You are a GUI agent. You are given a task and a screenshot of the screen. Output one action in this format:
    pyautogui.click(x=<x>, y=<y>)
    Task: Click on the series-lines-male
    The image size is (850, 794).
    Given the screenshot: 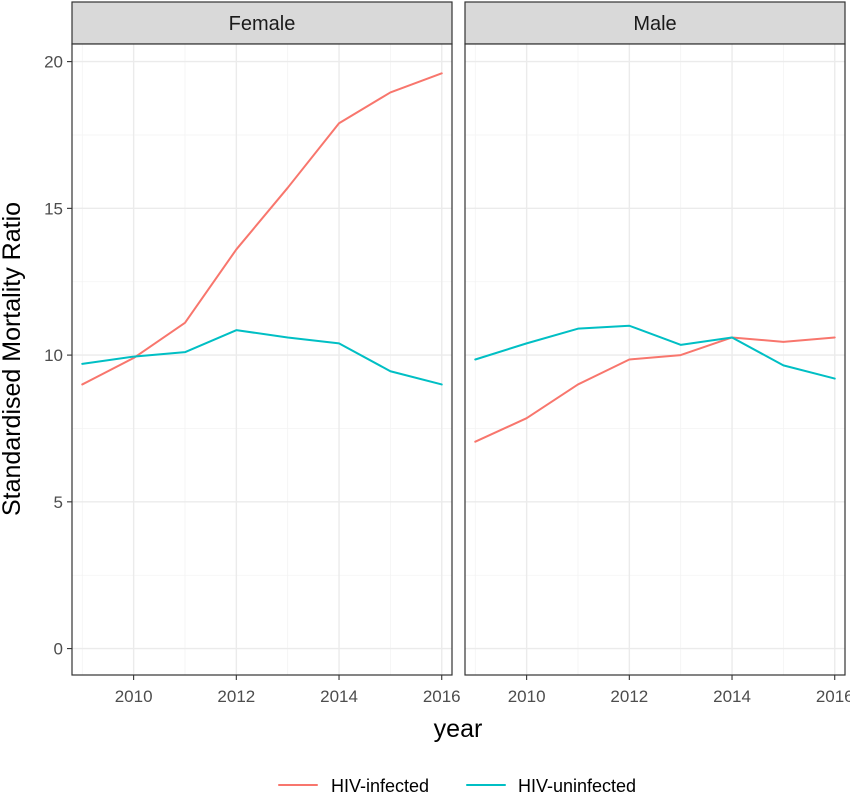 What is the action you would take?
    pyautogui.click(x=655, y=383)
    